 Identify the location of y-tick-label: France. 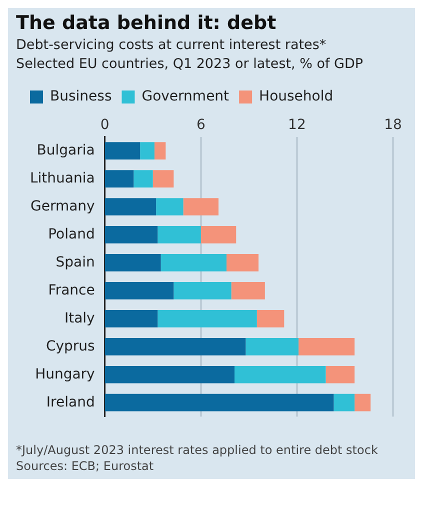
(71, 290).